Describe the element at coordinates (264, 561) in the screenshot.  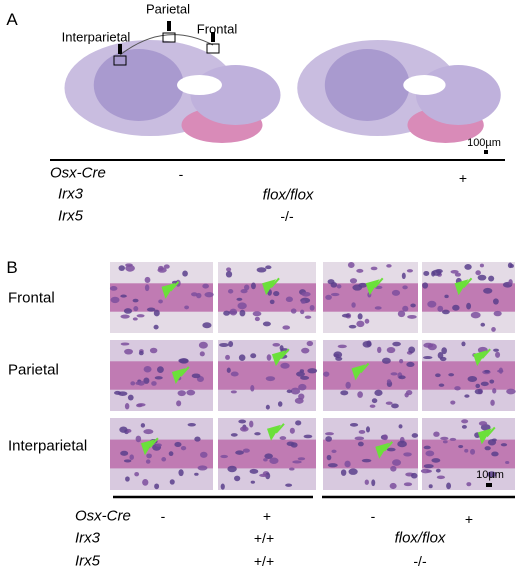
I see `genotype: +/+` at that location.